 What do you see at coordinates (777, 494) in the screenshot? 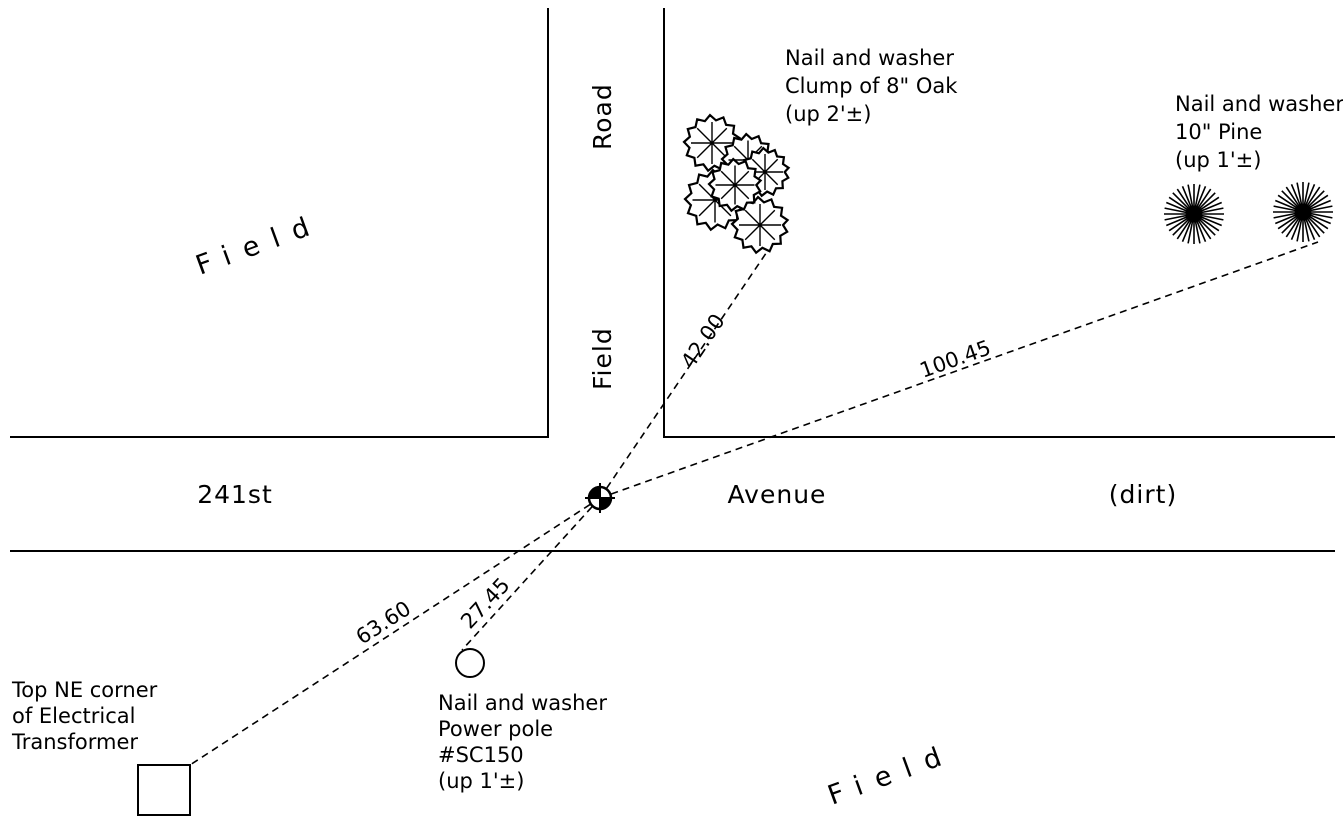
I see `street-label: Avenue` at bounding box center [777, 494].